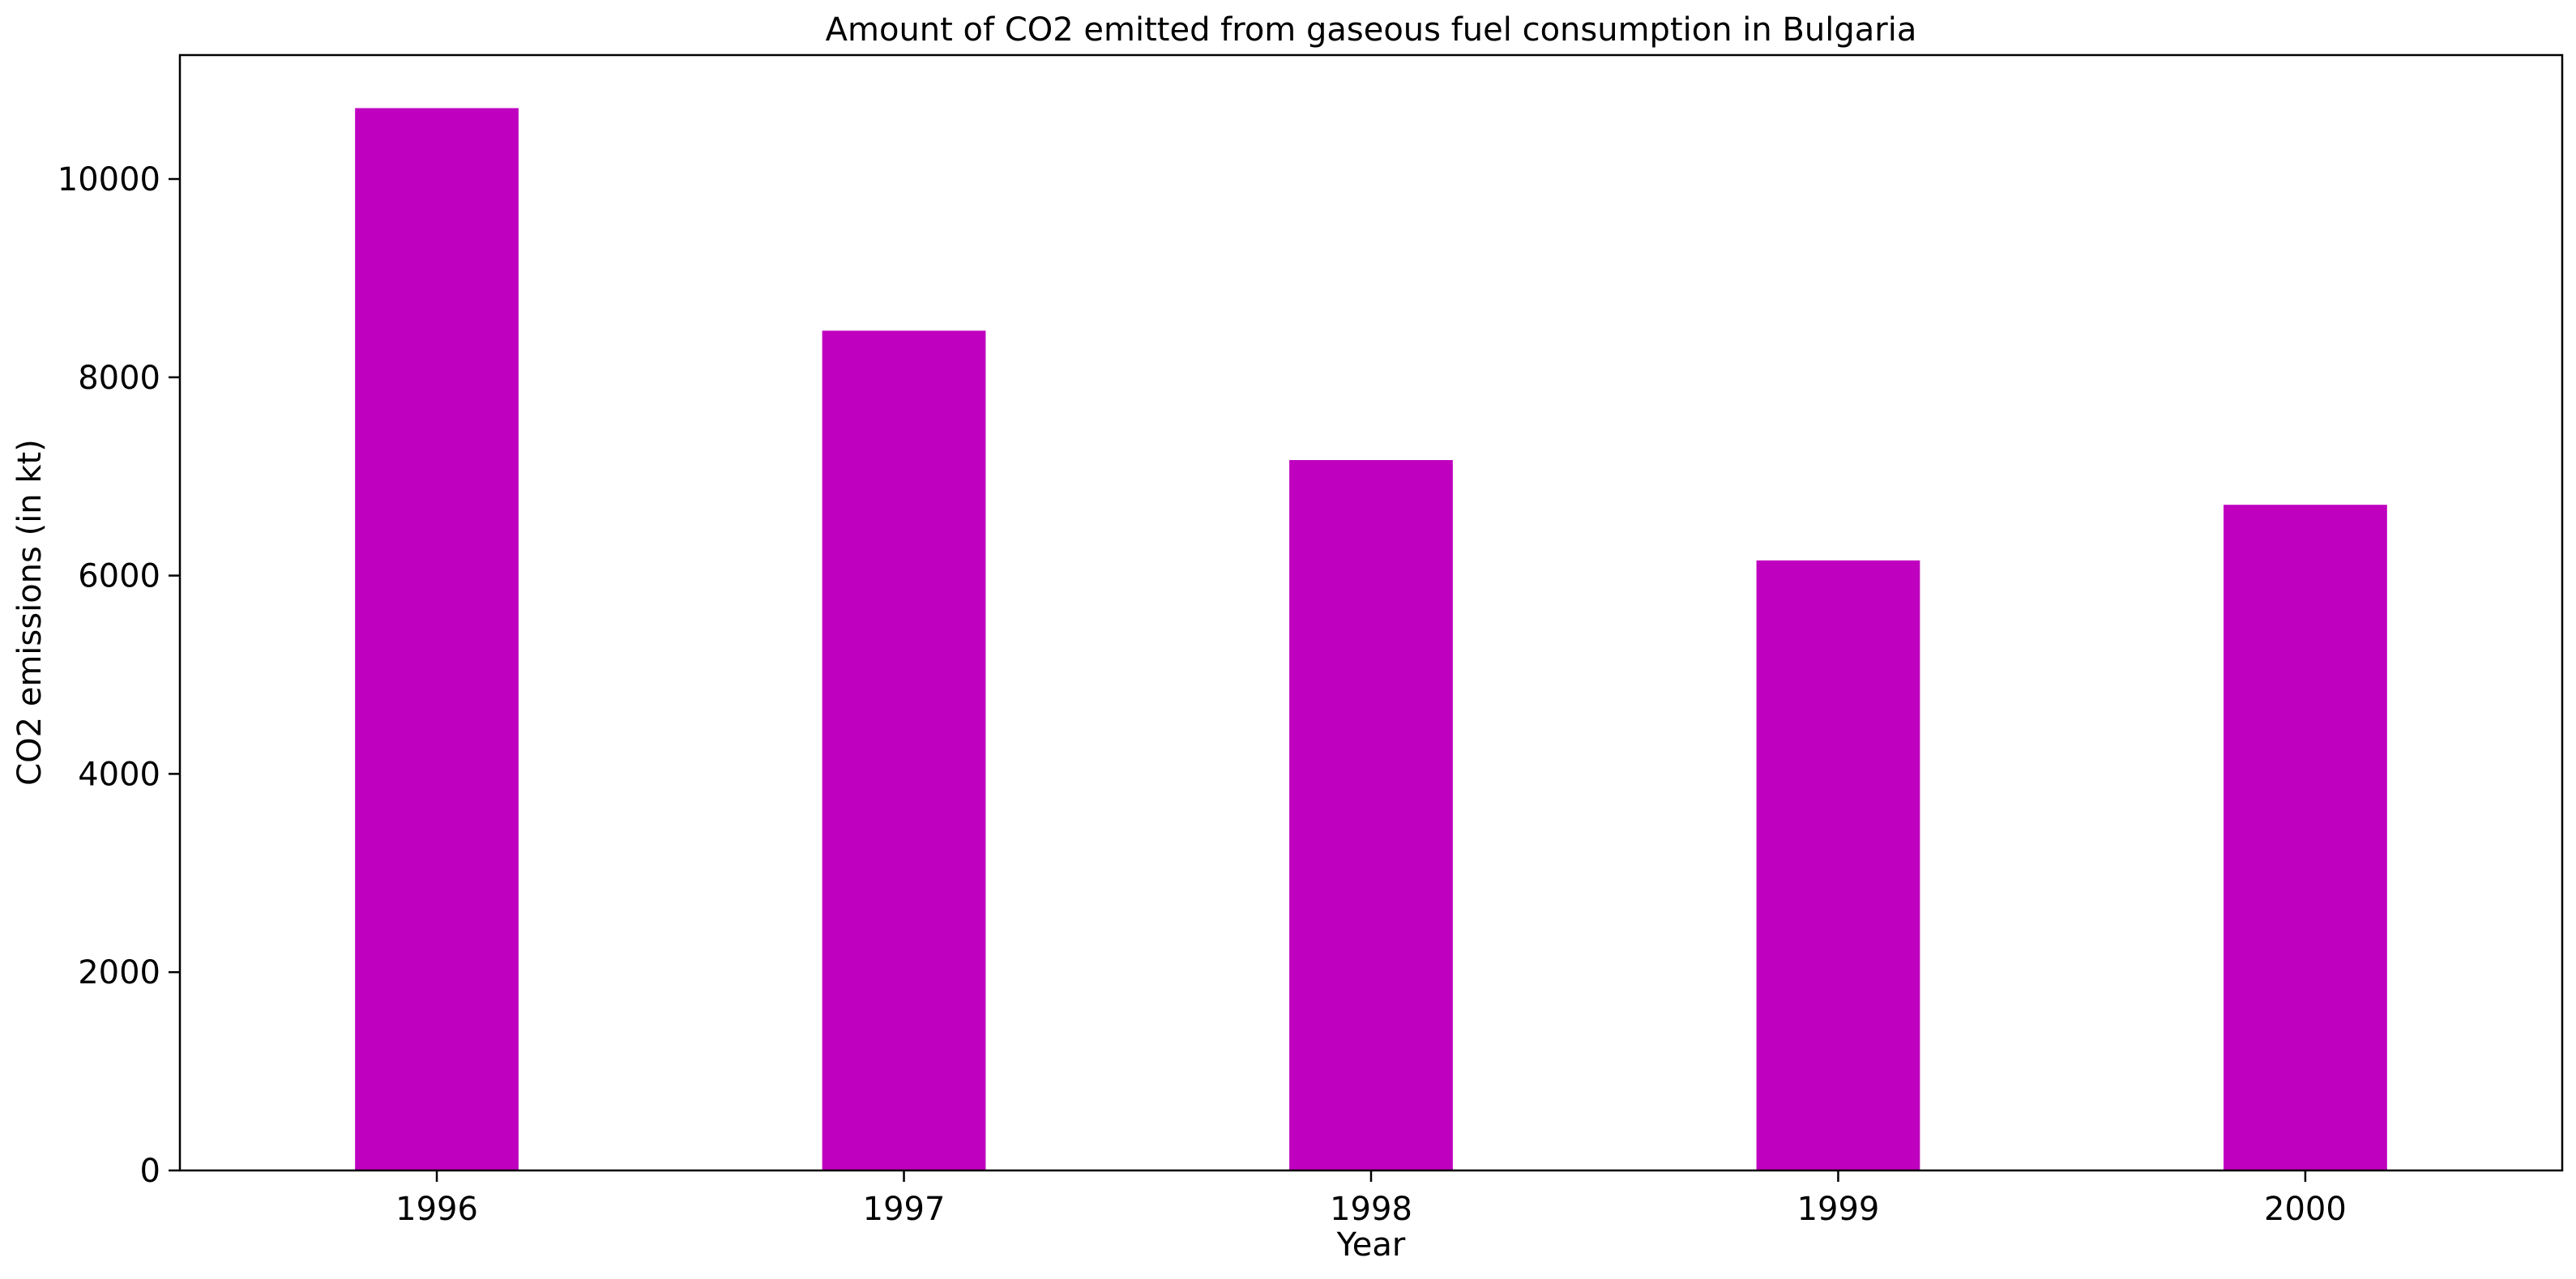 Image resolution: width=2576 pixels, height=1279 pixels. Describe the element at coordinates (119, 972) in the screenshot. I see `y-tick-label: 2000` at that location.